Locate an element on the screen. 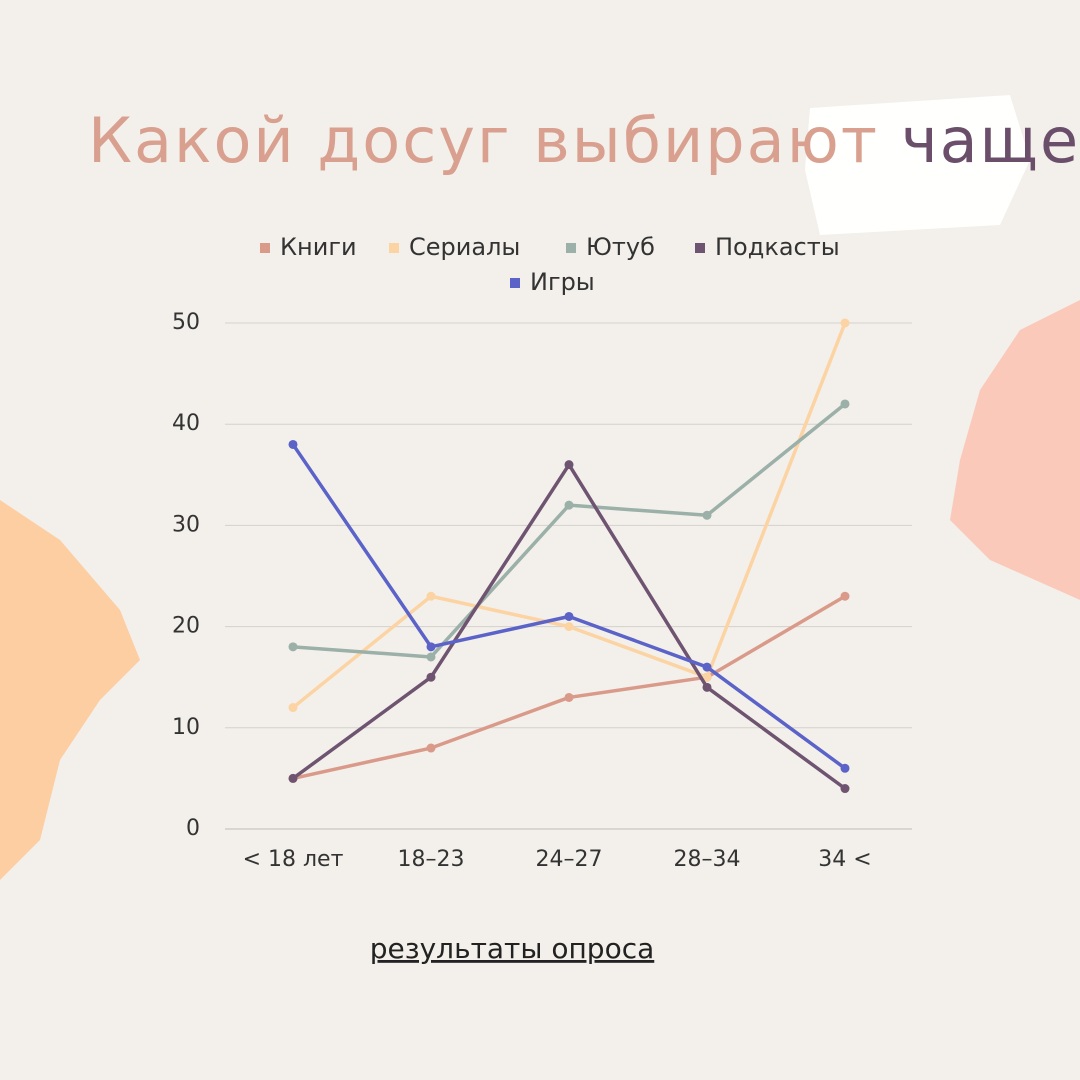 This screenshot has height=1080, width=1080. title-highlight: чаще is located at coordinates (990, 140).